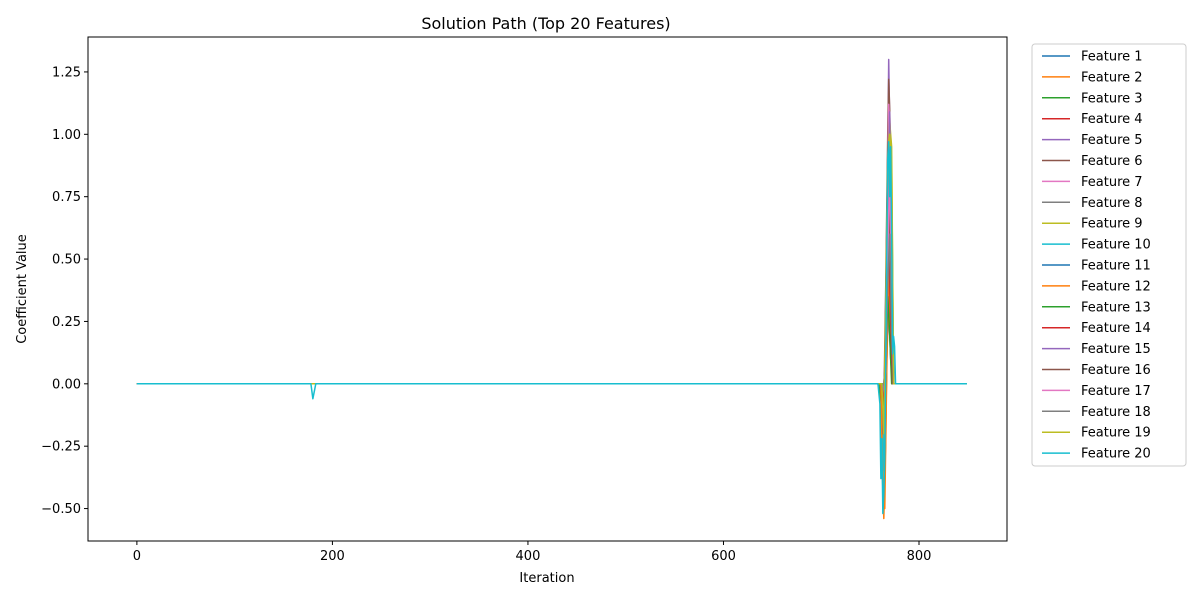 This screenshot has height=600, width=1200. Describe the element at coordinates (1112, 119) in the screenshot. I see `legend-label-feature-4: Feature 4` at that location.